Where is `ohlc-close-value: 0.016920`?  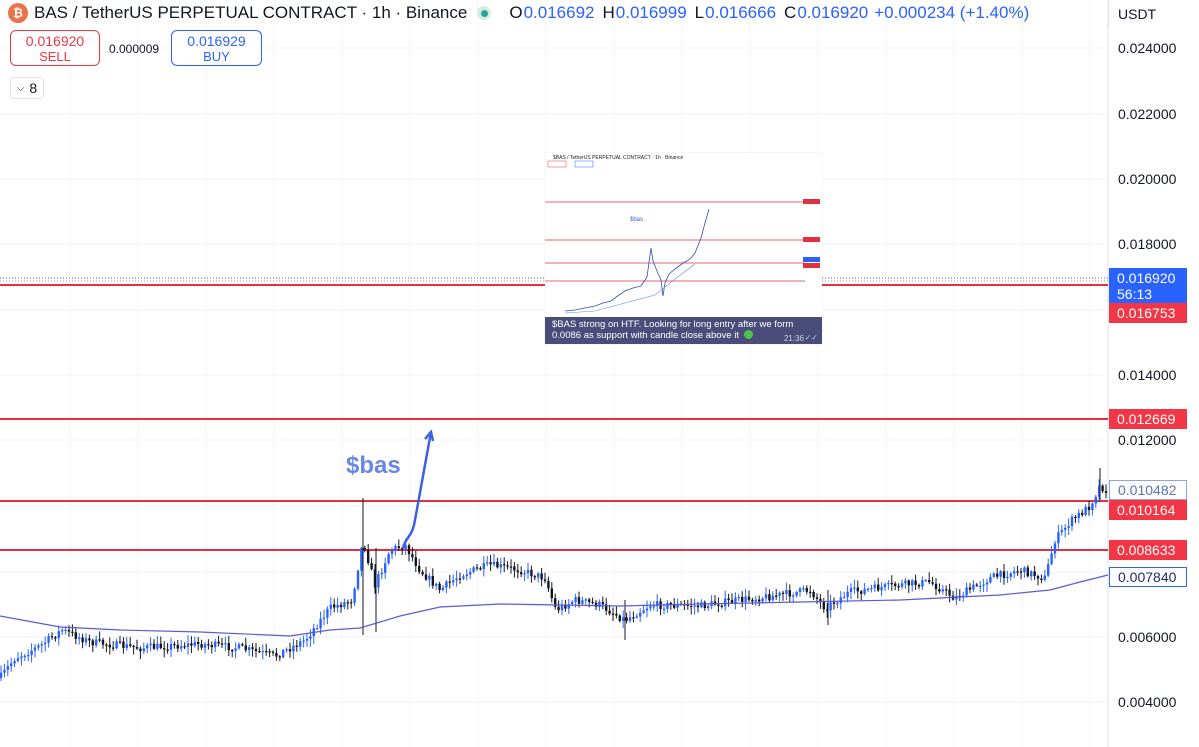 ohlc-close-value: 0.016920 is located at coordinates (833, 12).